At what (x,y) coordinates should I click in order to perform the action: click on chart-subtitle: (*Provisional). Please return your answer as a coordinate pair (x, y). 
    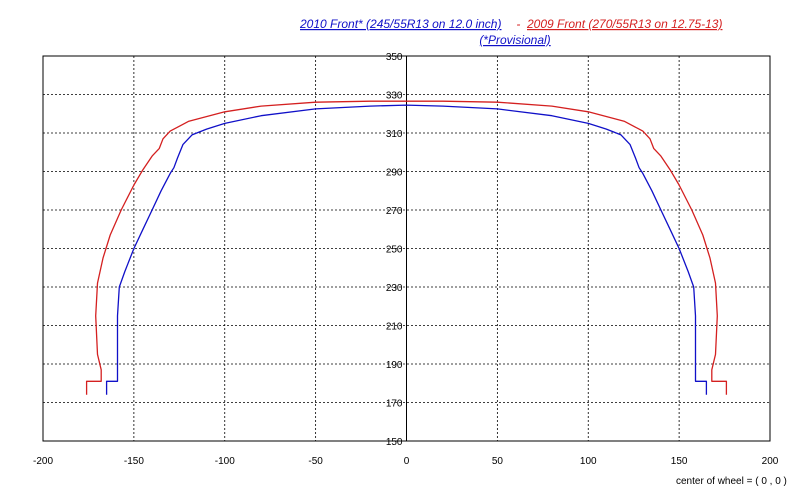
    Looking at the image, I should click on (514, 40).